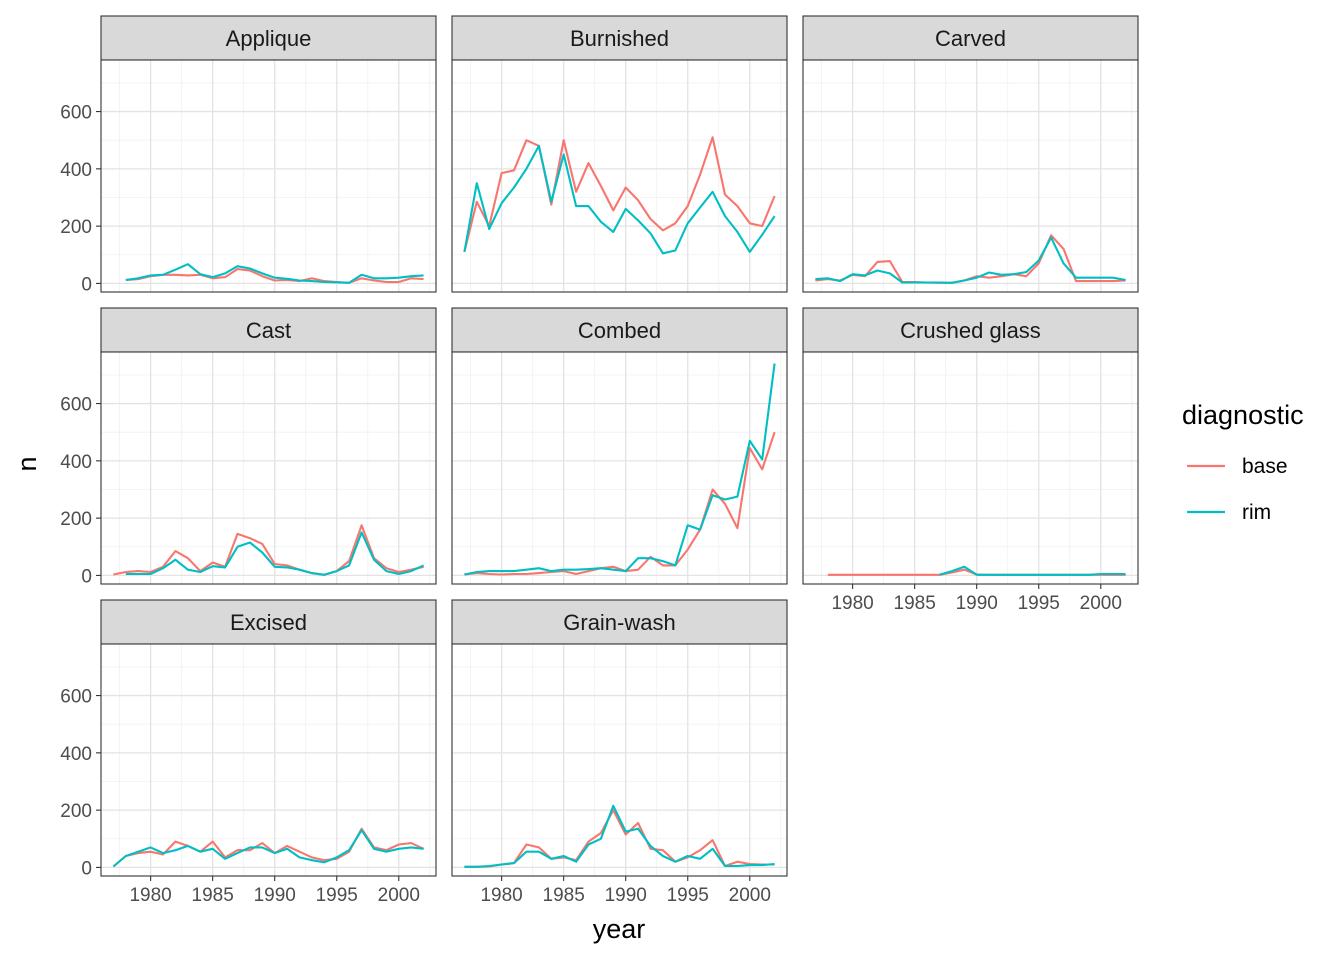 Image resolution: width=1344 pixels, height=960 pixels. I want to click on strip-cast, so click(268, 330).